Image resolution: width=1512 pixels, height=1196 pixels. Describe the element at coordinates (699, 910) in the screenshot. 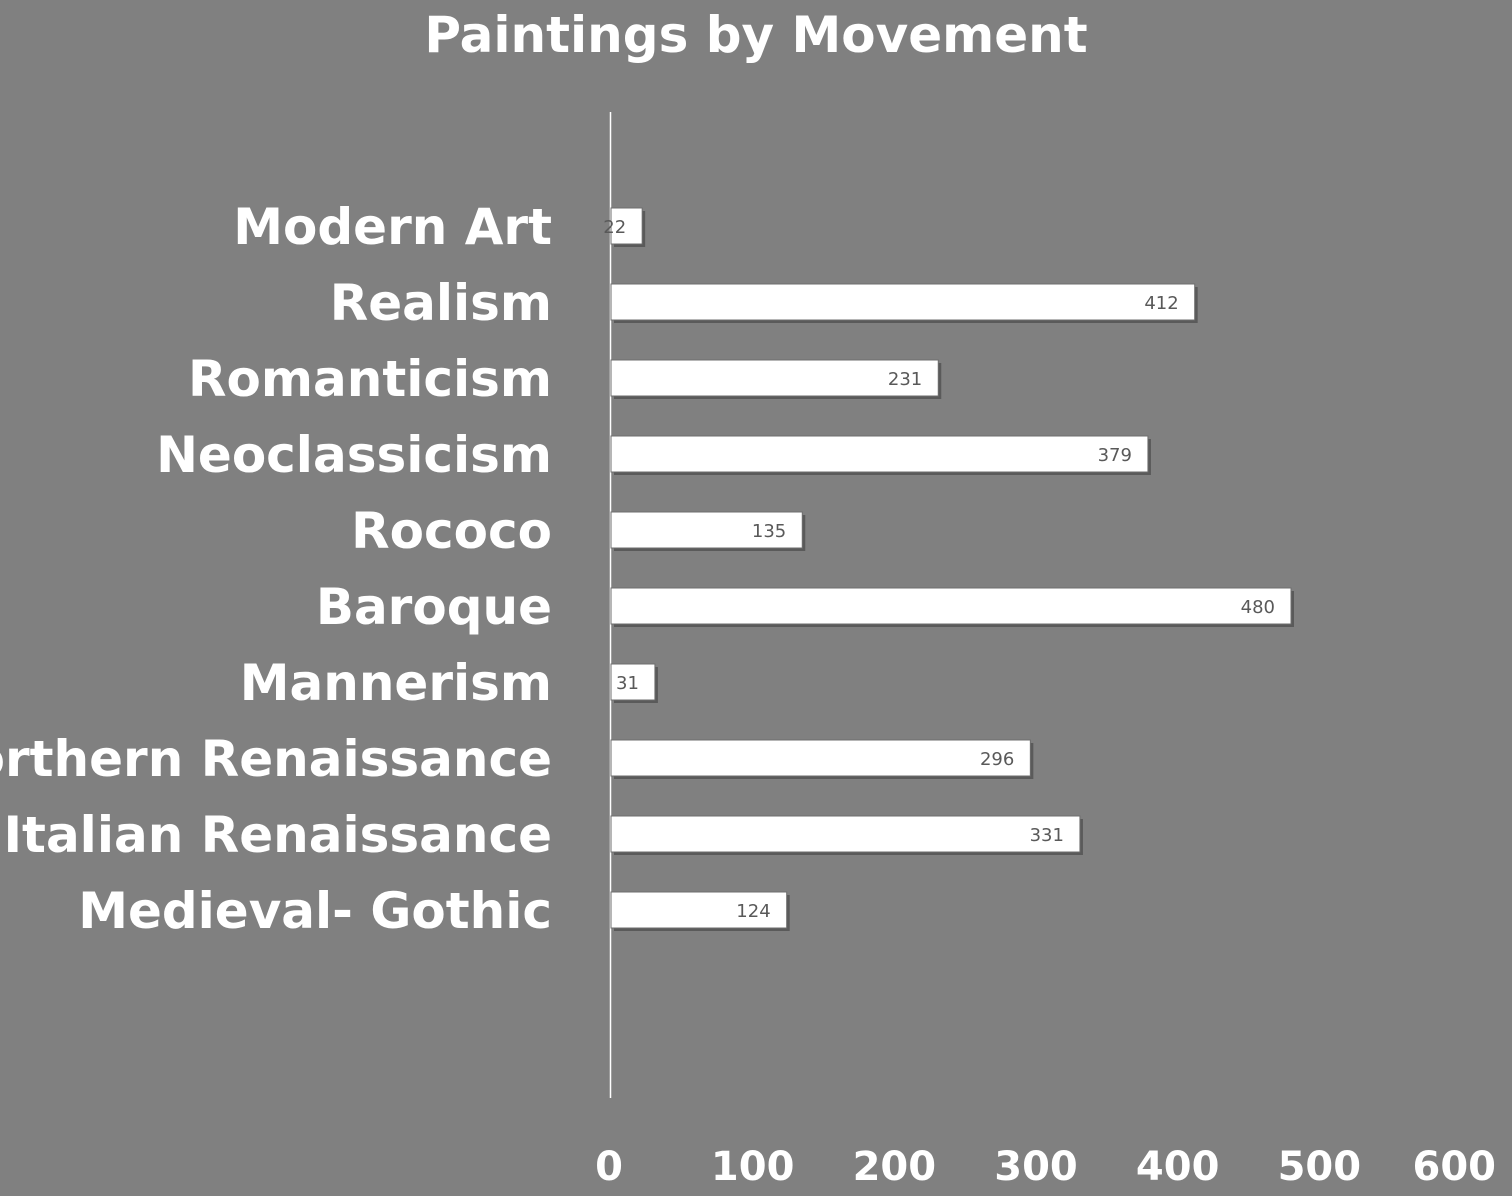

I see `bar-medieval-gothic` at that location.